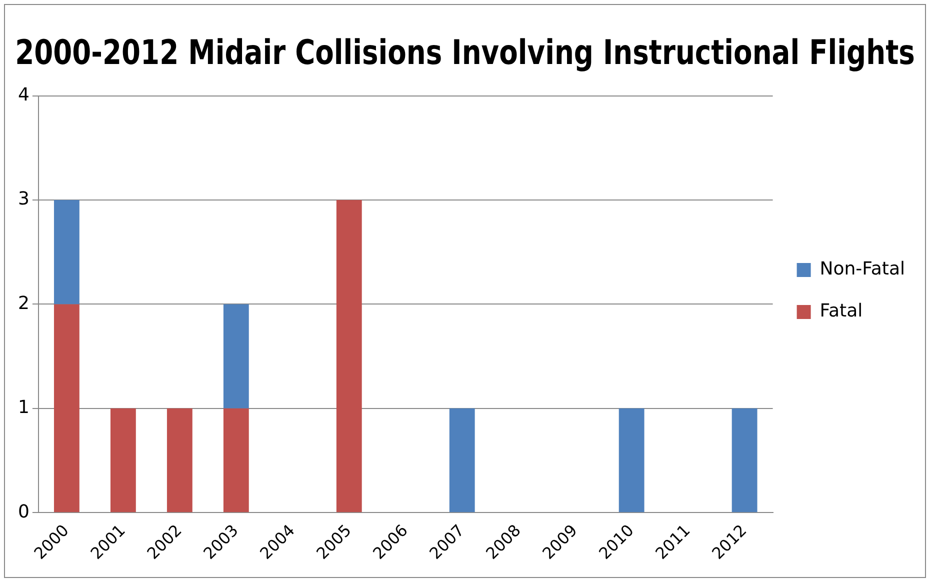 The height and width of the screenshot is (582, 932). Describe the element at coordinates (862, 269) in the screenshot. I see `legend-label: Non-Fatal` at that location.